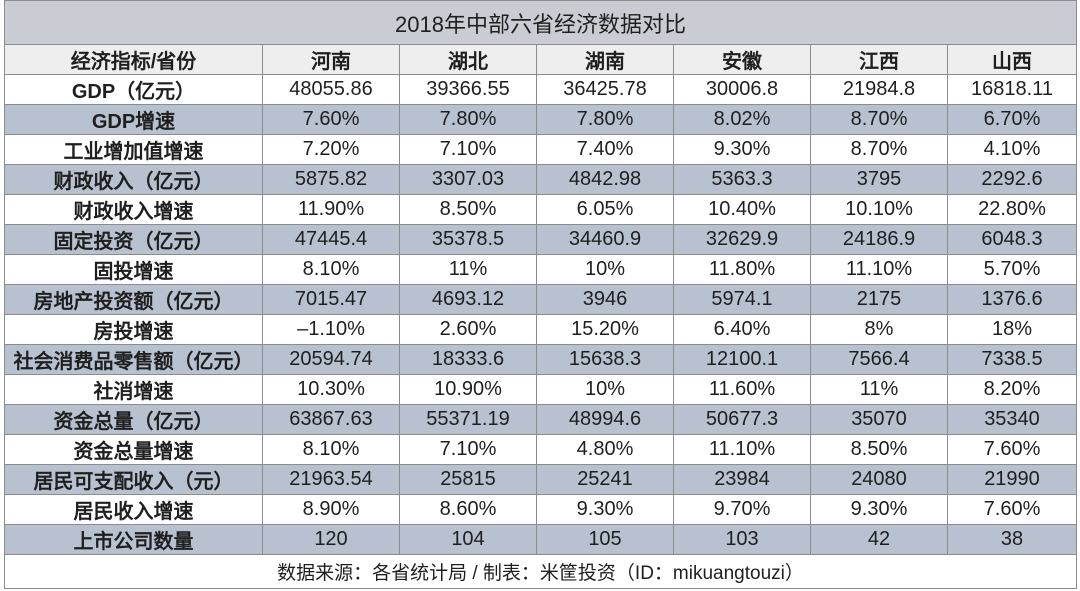 The image size is (1080, 591). Describe the element at coordinates (742, 329) in the screenshot. I see `table-cell: 6.40%` at that location.